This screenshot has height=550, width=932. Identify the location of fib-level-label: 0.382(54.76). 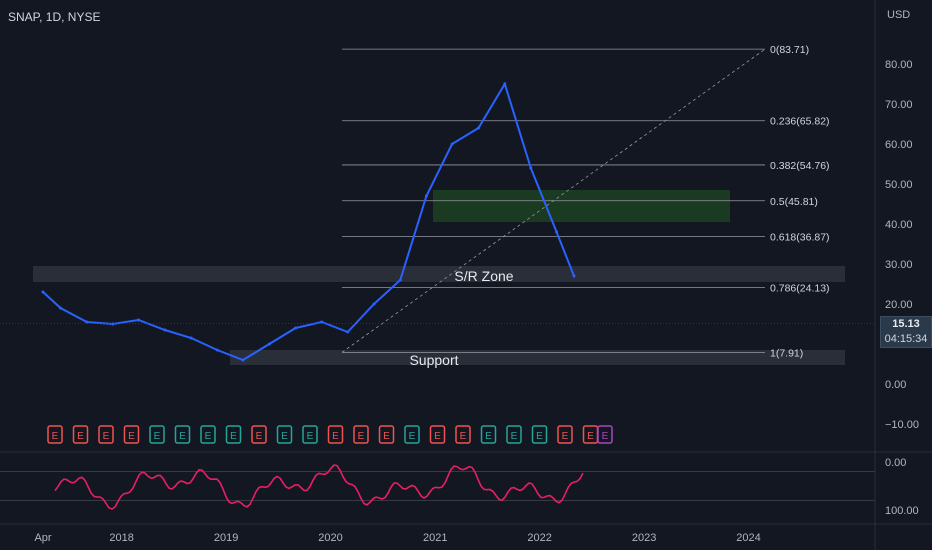
(800, 166).